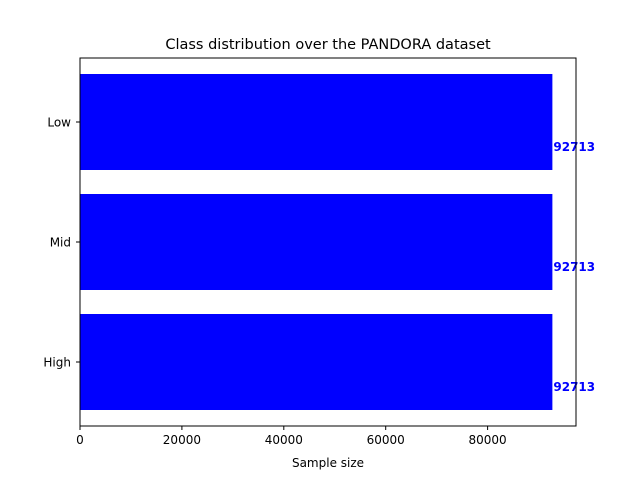 Image resolution: width=640 pixels, height=480 pixels. What do you see at coordinates (574, 387) in the screenshot?
I see `data-label-high: 92713` at bounding box center [574, 387].